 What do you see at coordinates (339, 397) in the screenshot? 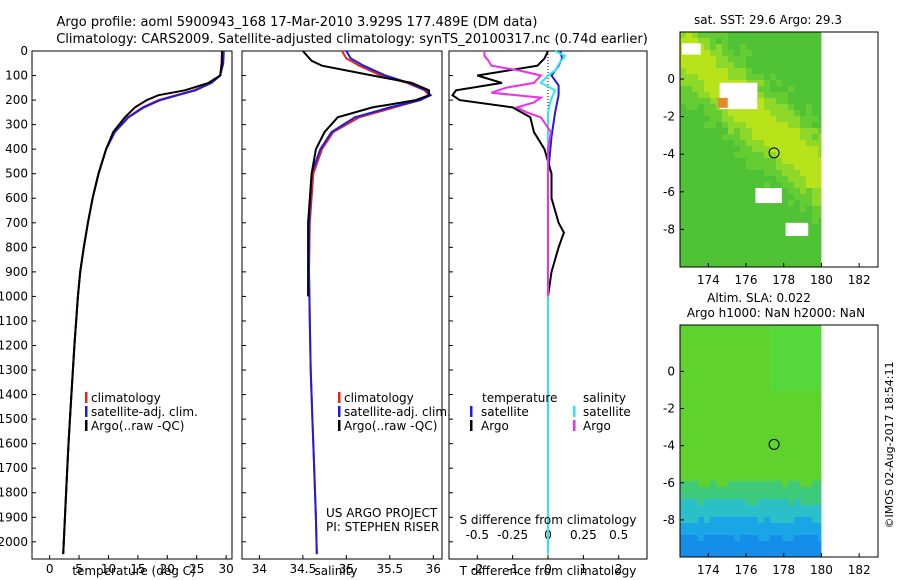
I see `legend-swatch-climatology` at bounding box center [339, 397].